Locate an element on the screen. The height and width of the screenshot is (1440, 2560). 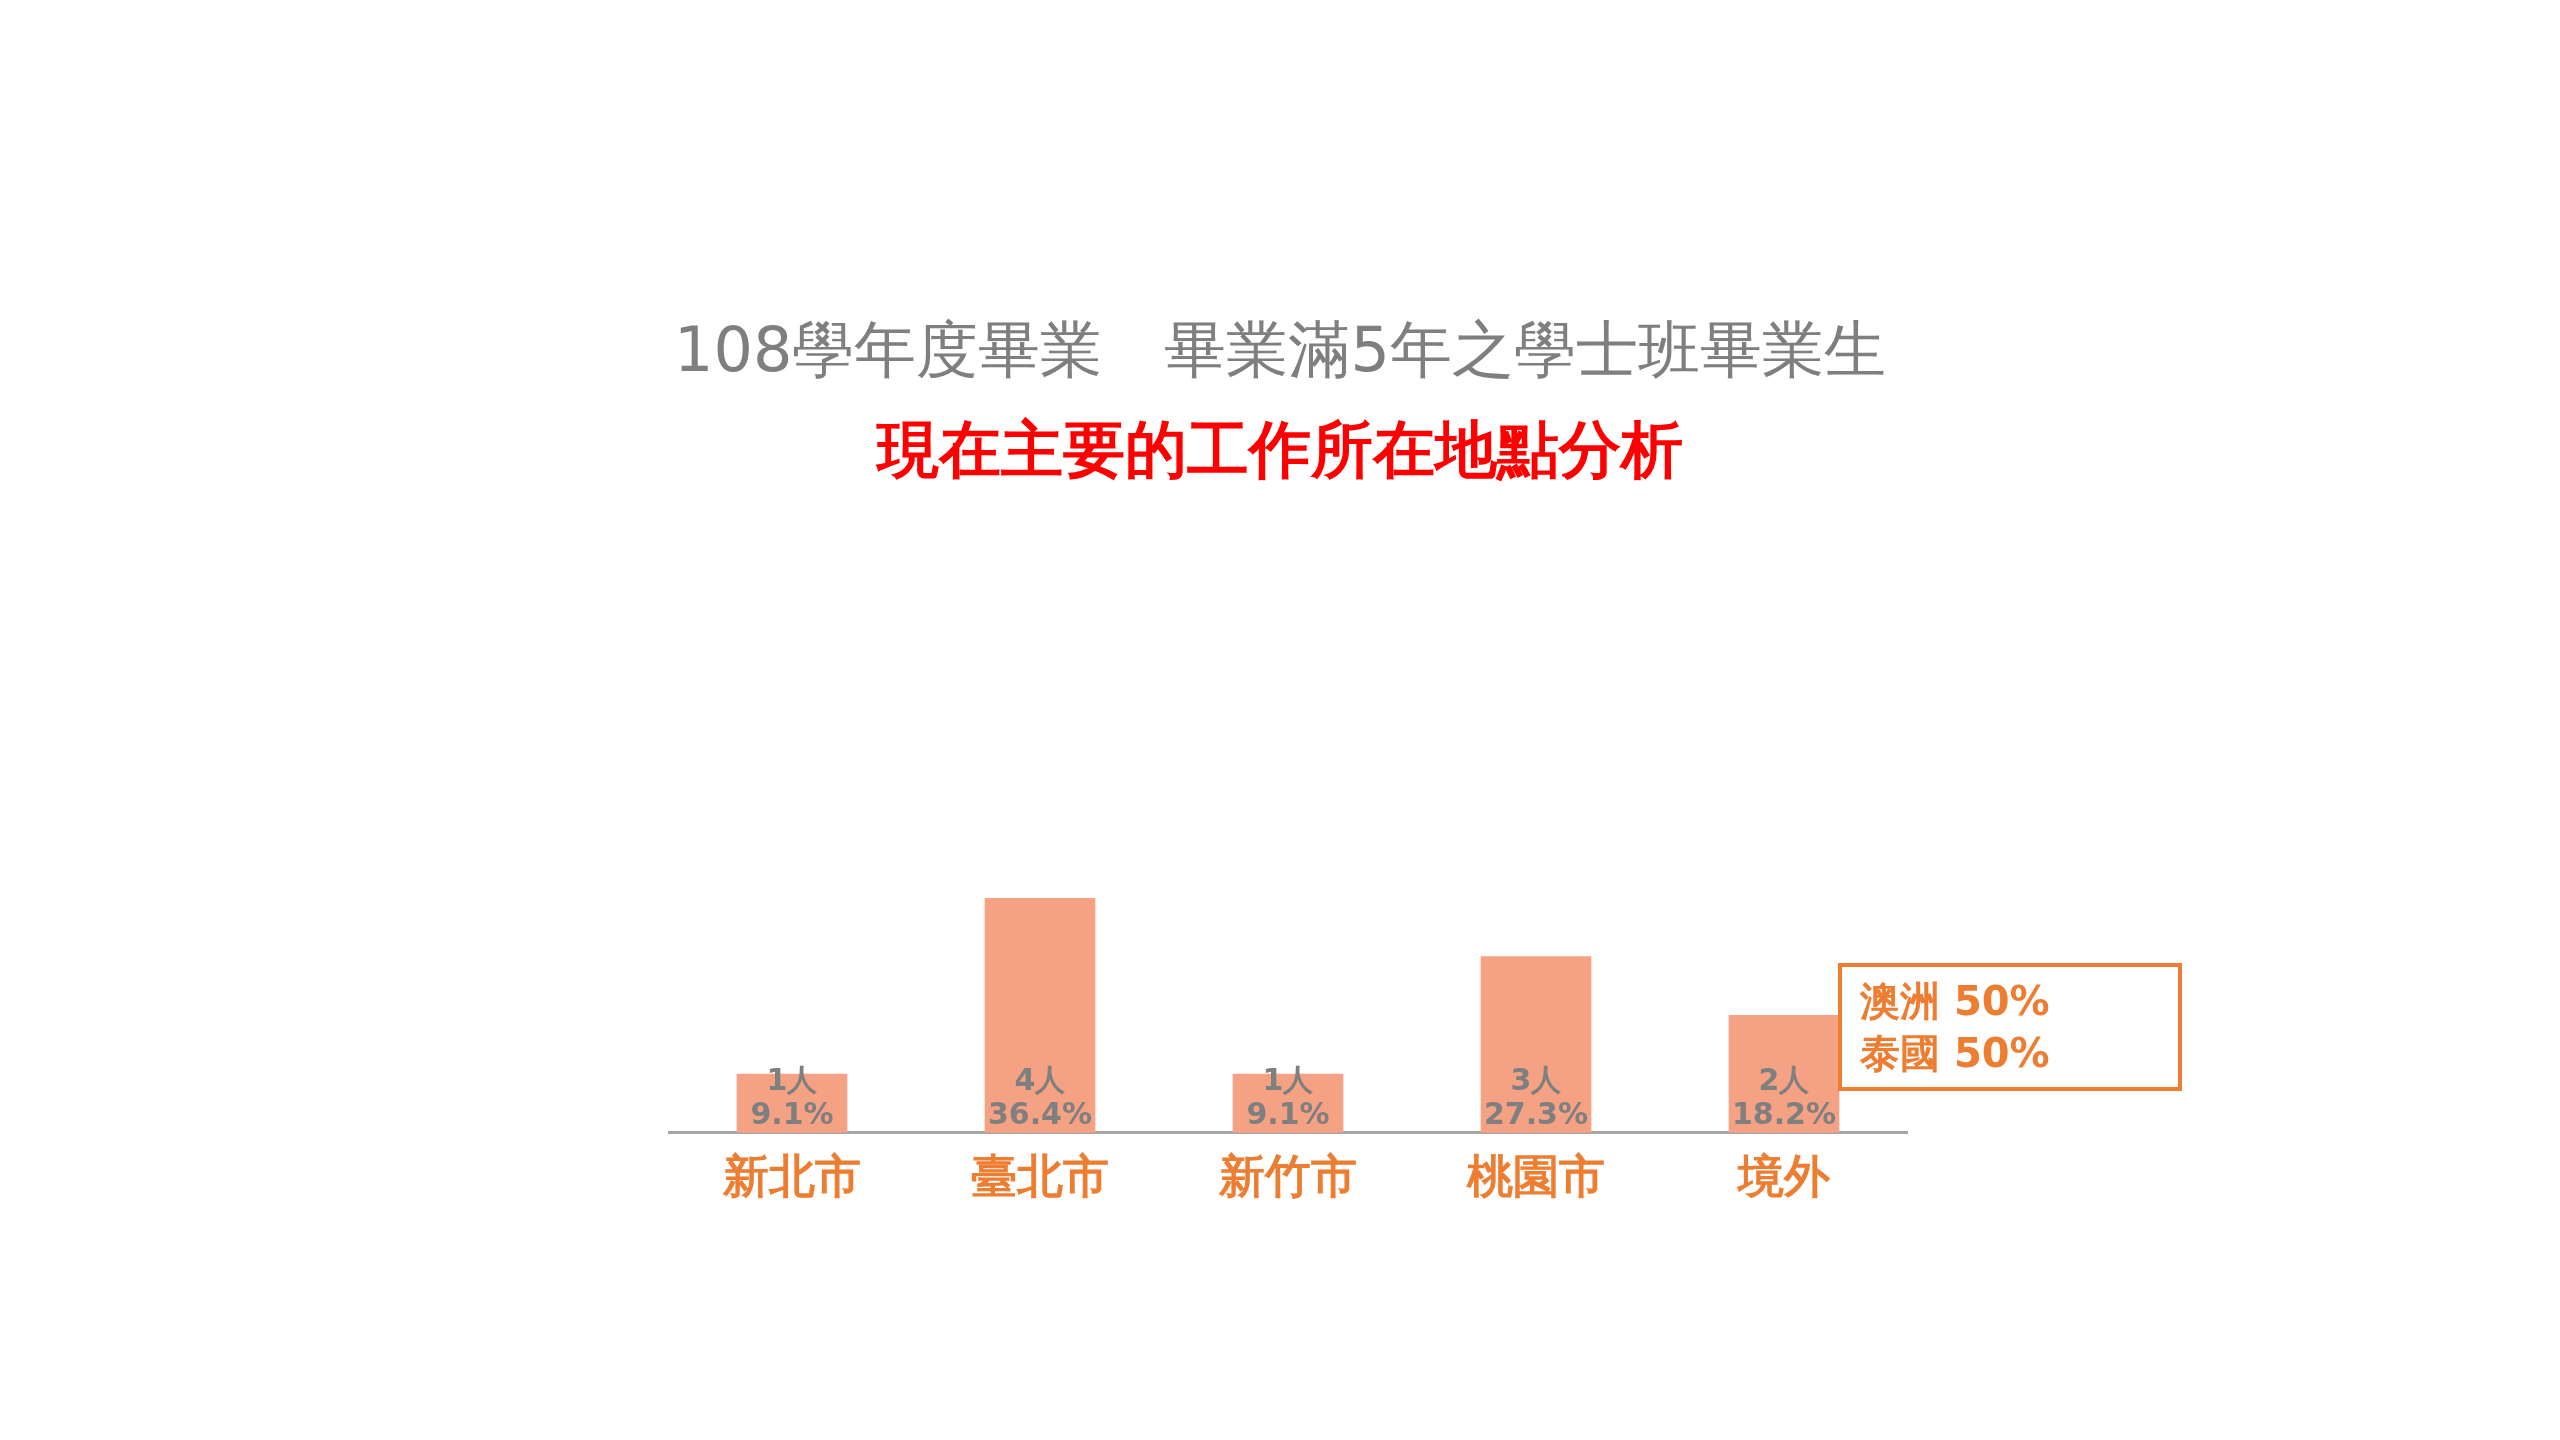
data-label: 4人 36.4% is located at coordinates (1040, 1096).